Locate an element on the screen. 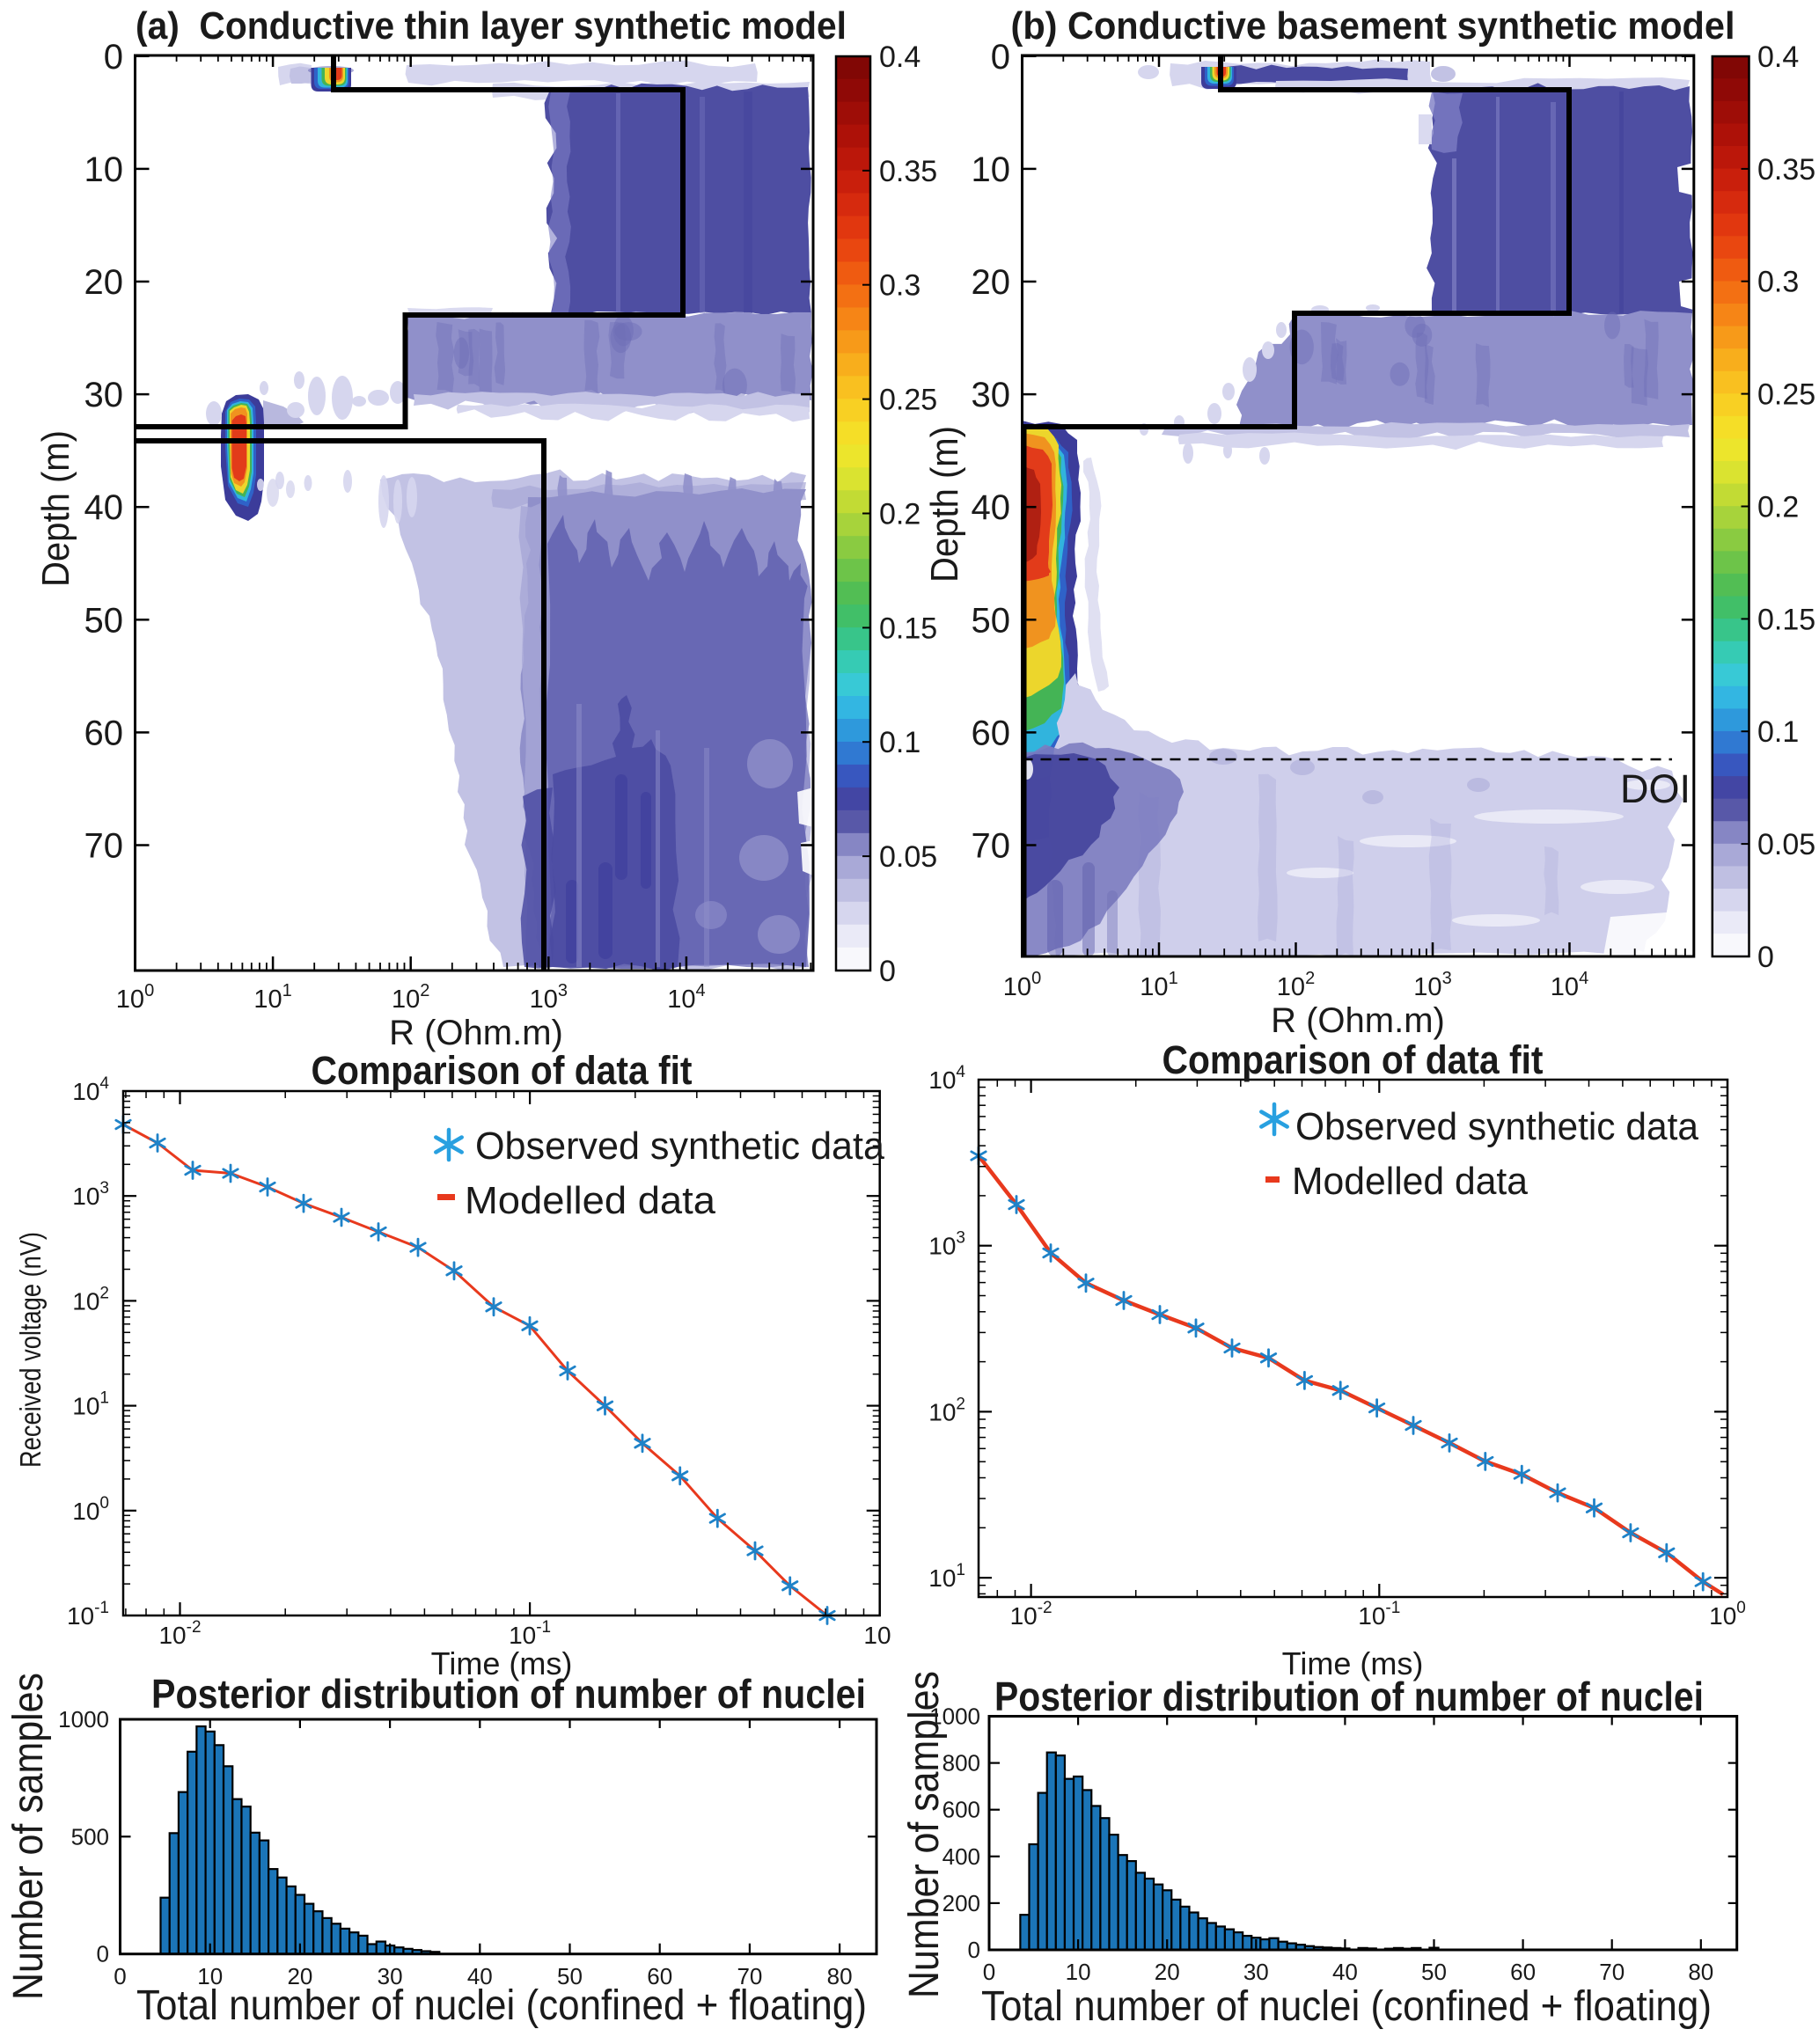 The height and width of the screenshot is (2044, 1819). svg-text: 10⁰ is located at coordinates (1727, 1614).